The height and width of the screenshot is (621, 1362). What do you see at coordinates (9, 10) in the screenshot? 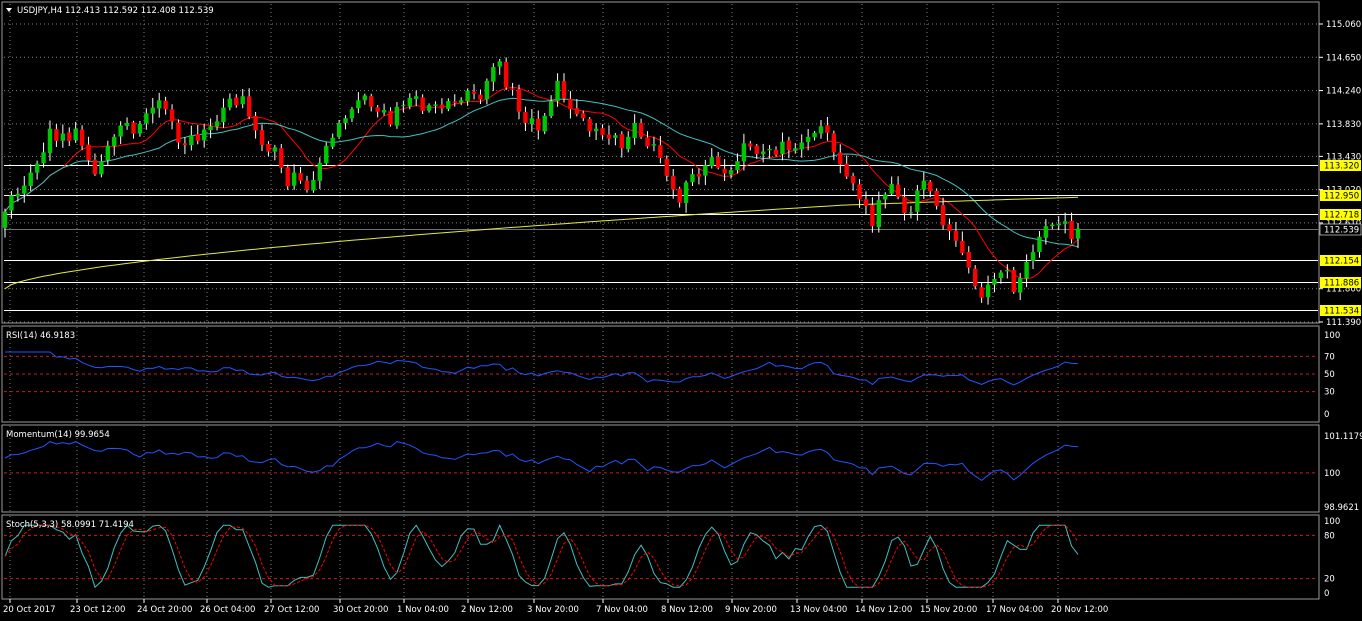
I see `dropdown-triangle-icon` at bounding box center [9, 10].